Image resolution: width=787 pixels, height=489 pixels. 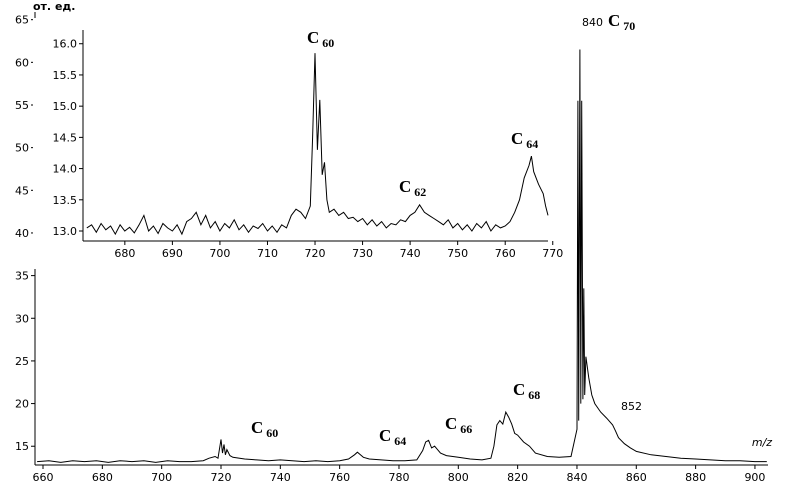 I want to click on x-tick-label: 770, so click(x=552, y=253).